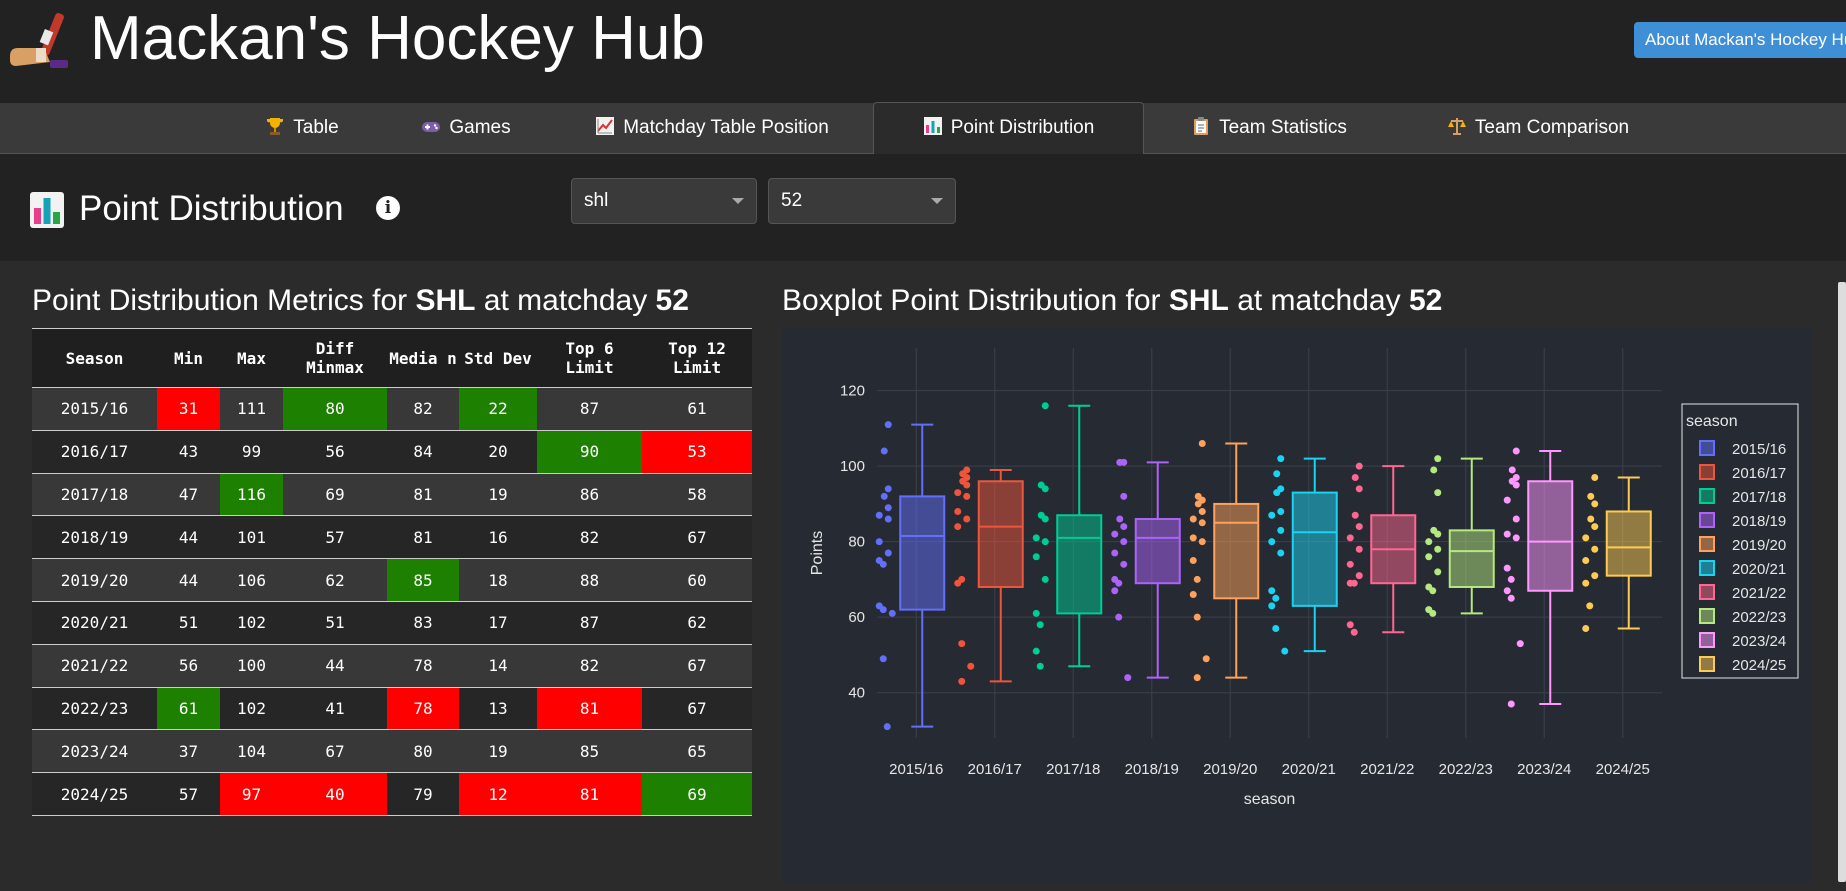 The width and height of the screenshot is (1846, 891). Describe the element at coordinates (1269, 128) in the screenshot. I see `tab-team-statistics: Team Statistics` at that location.